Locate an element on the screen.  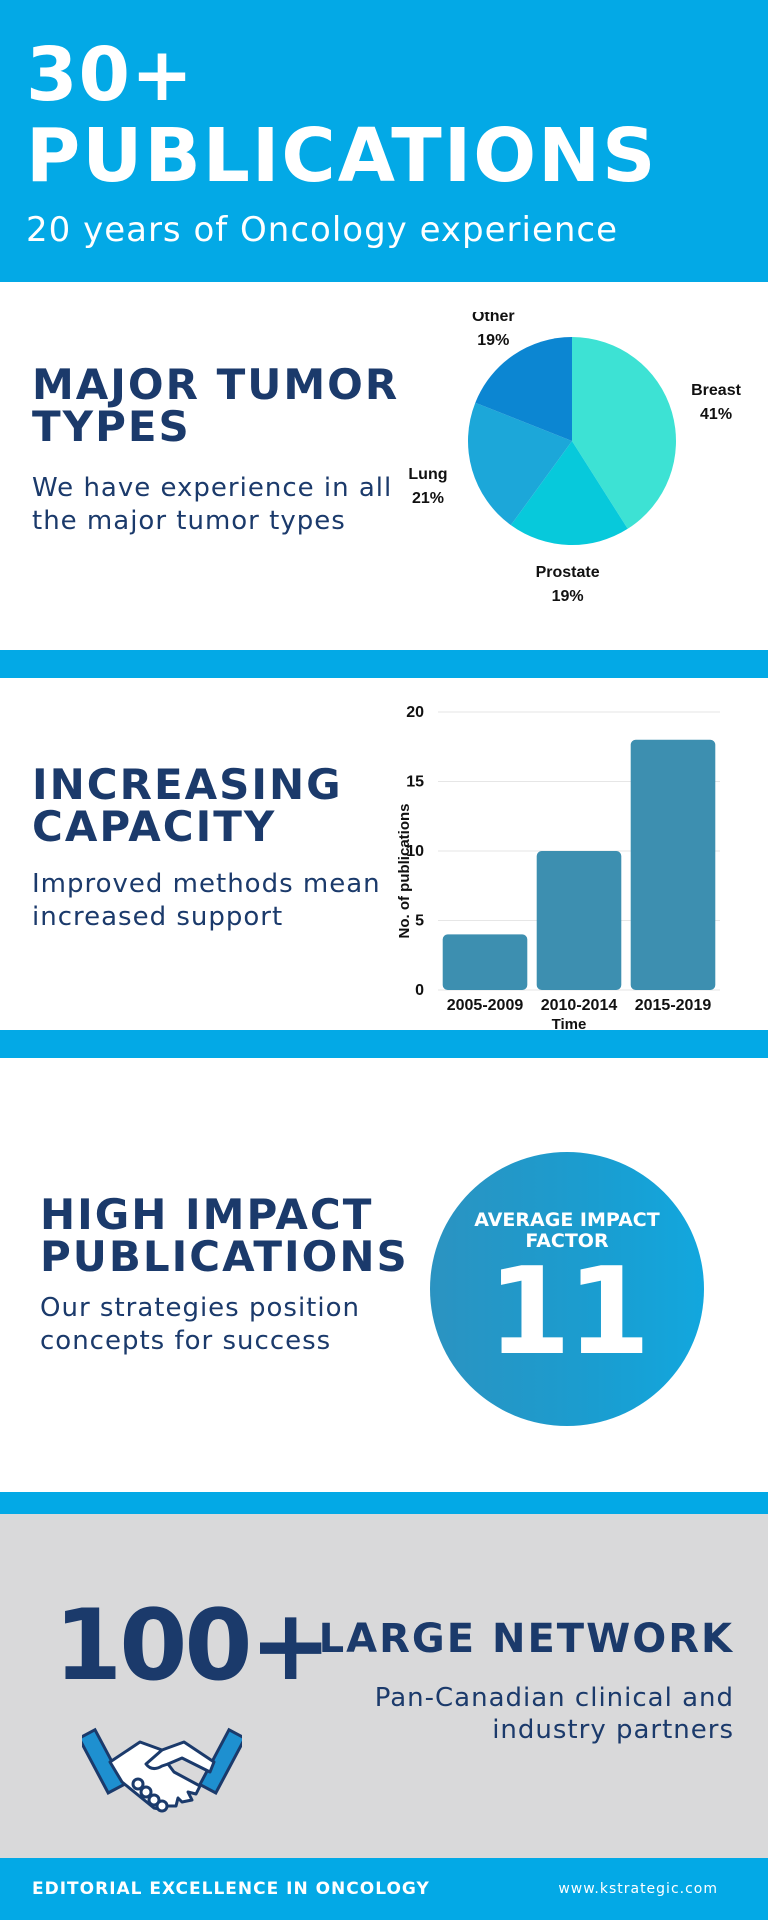
impact-title-line2: PUBLICATIONS is located at coordinates (224, 1256).